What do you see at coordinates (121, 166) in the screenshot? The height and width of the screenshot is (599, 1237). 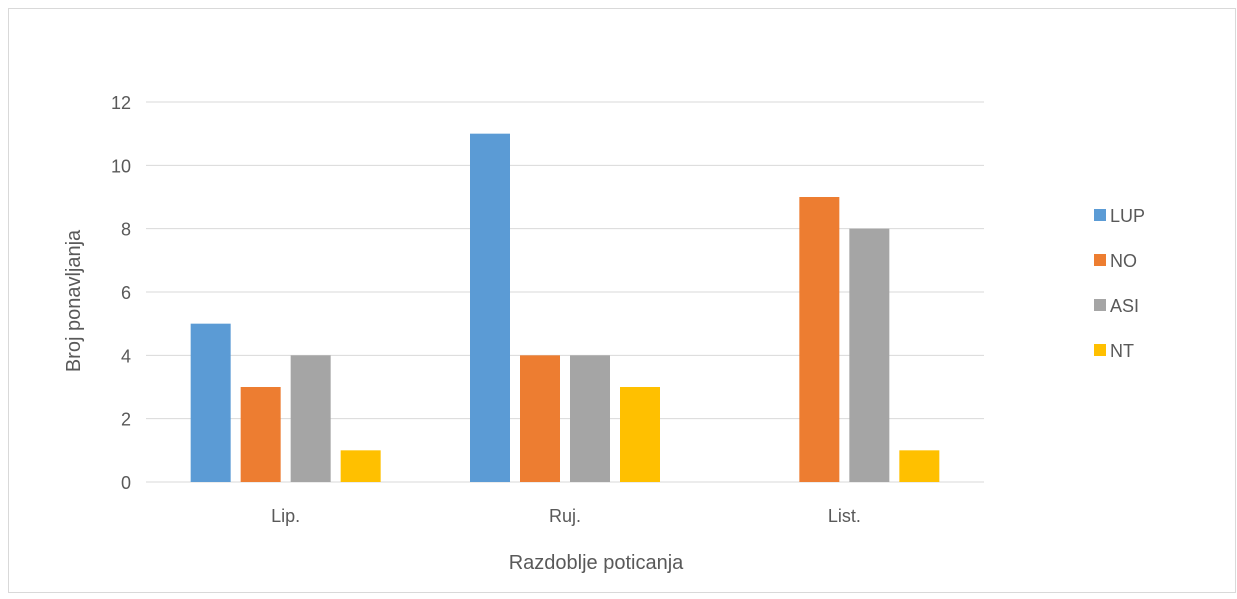 I see `y-tick-label: 10` at bounding box center [121, 166].